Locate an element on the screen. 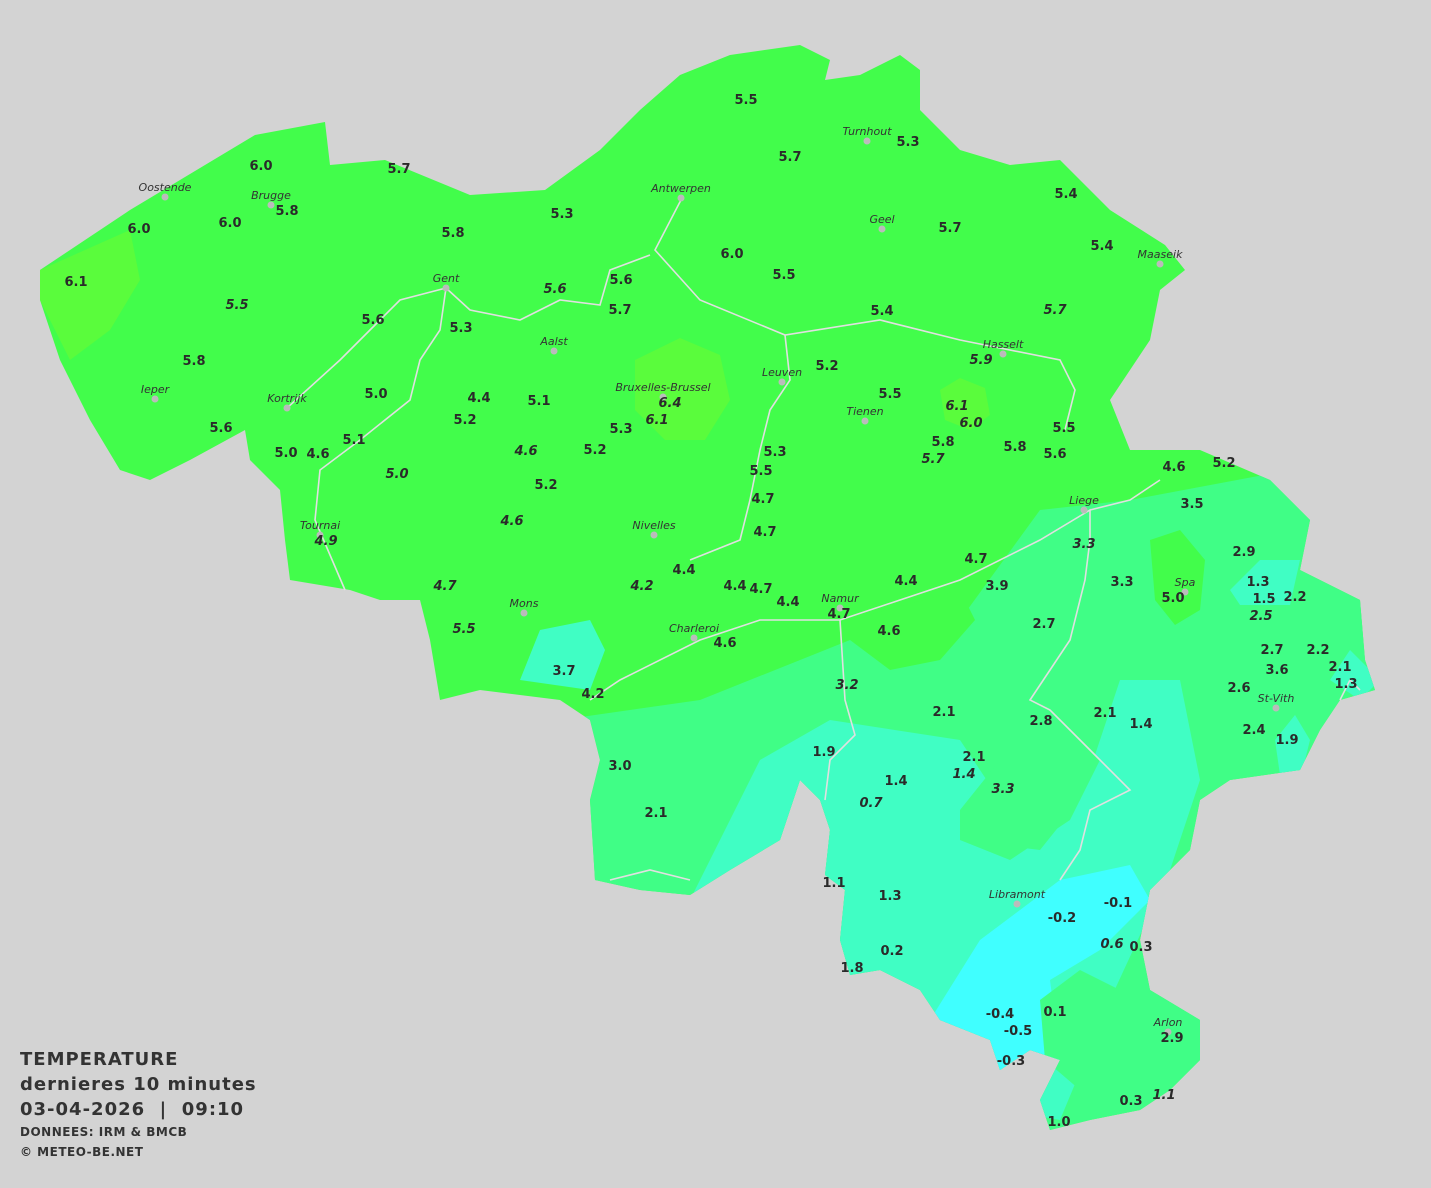 The height and width of the screenshot is (1188, 1431). city-label: Gent is located at coordinates (446, 278).